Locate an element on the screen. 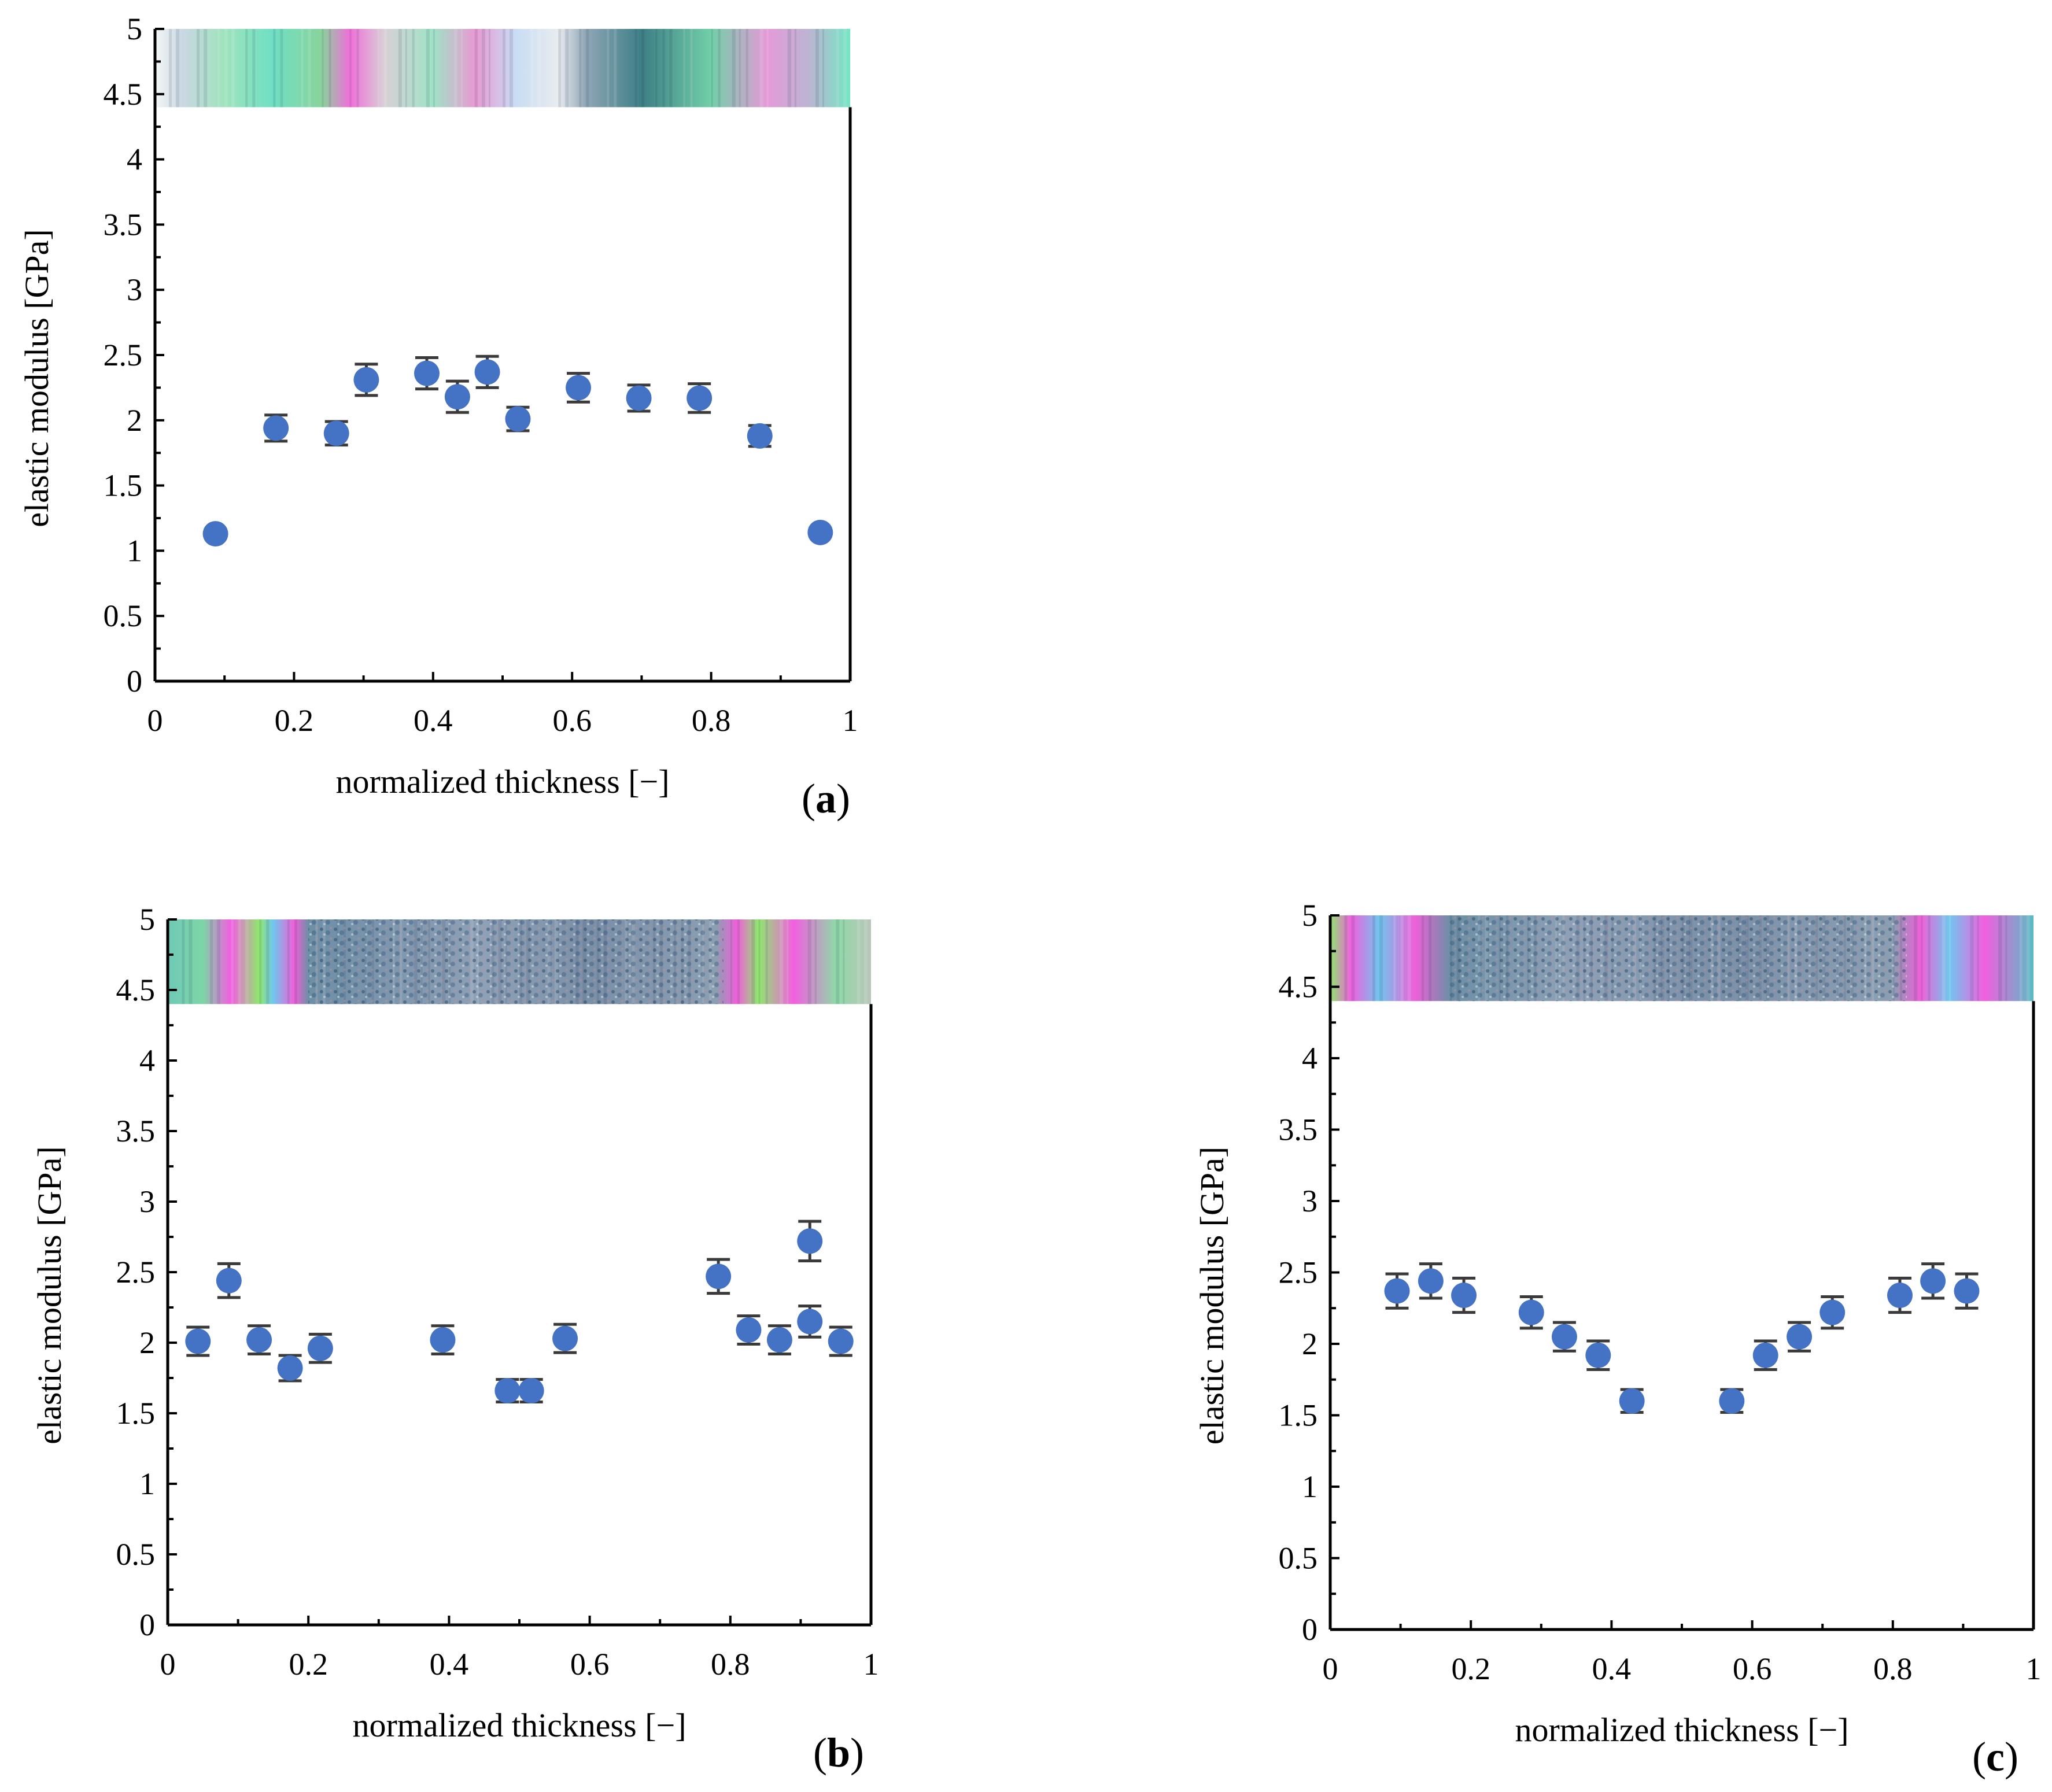 Image resolution: width=2052 pixels, height=1792 pixels. panel-label: (c) is located at coordinates (1995, 1757).